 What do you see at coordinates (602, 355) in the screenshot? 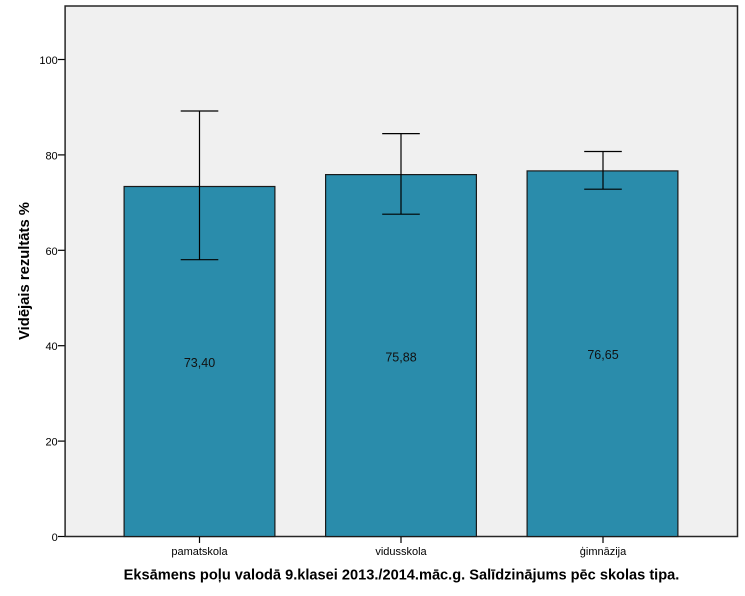
I see `svg-text: 76,65` at bounding box center [602, 355].